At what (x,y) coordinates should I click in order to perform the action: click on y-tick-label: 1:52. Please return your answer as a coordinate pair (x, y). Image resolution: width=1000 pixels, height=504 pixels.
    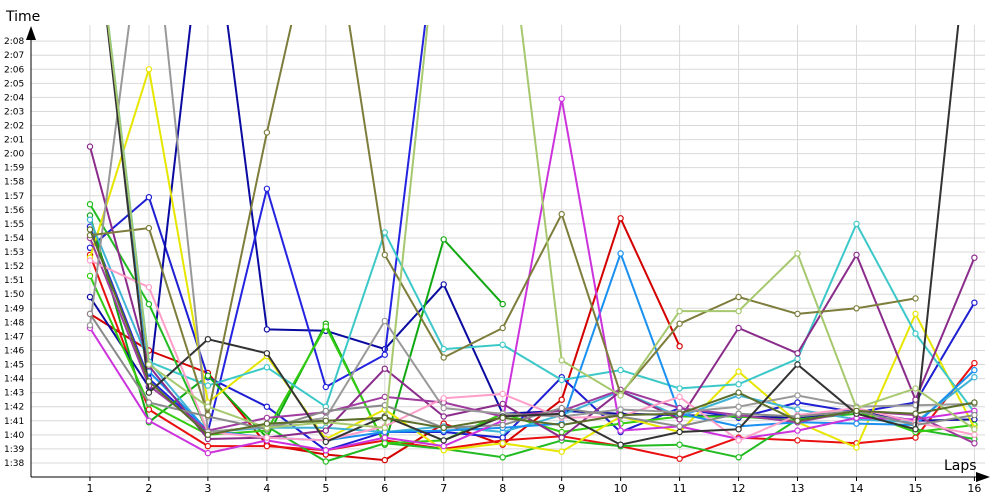
    Looking at the image, I should click on (14, 267).